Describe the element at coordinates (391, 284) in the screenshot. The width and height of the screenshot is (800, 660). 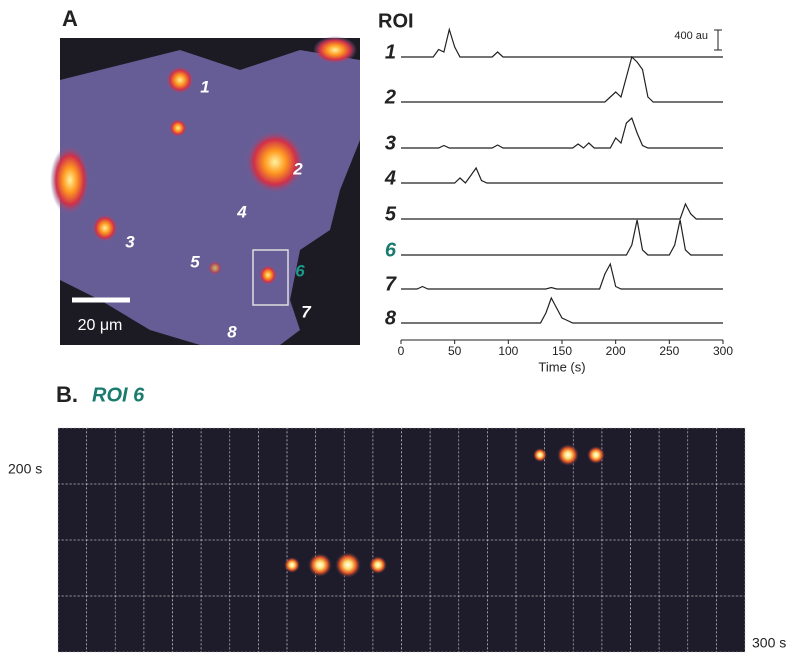
I see `series-label: 7` at that location.